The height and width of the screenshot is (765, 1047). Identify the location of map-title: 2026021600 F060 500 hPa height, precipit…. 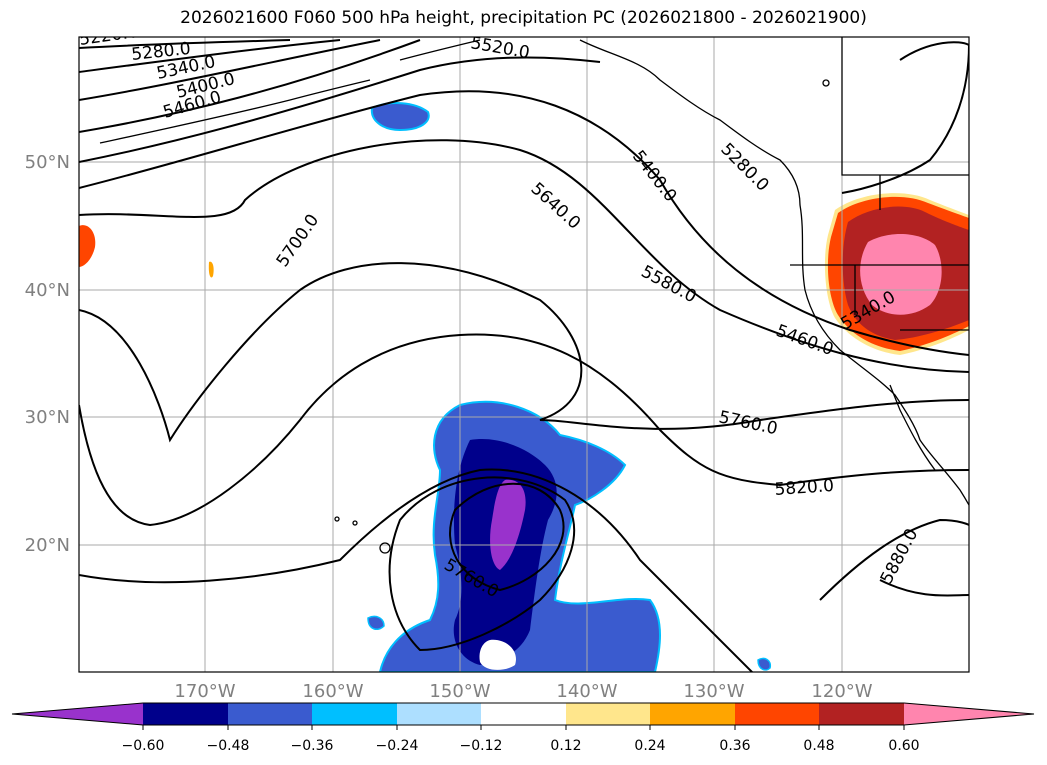
(523, 18).